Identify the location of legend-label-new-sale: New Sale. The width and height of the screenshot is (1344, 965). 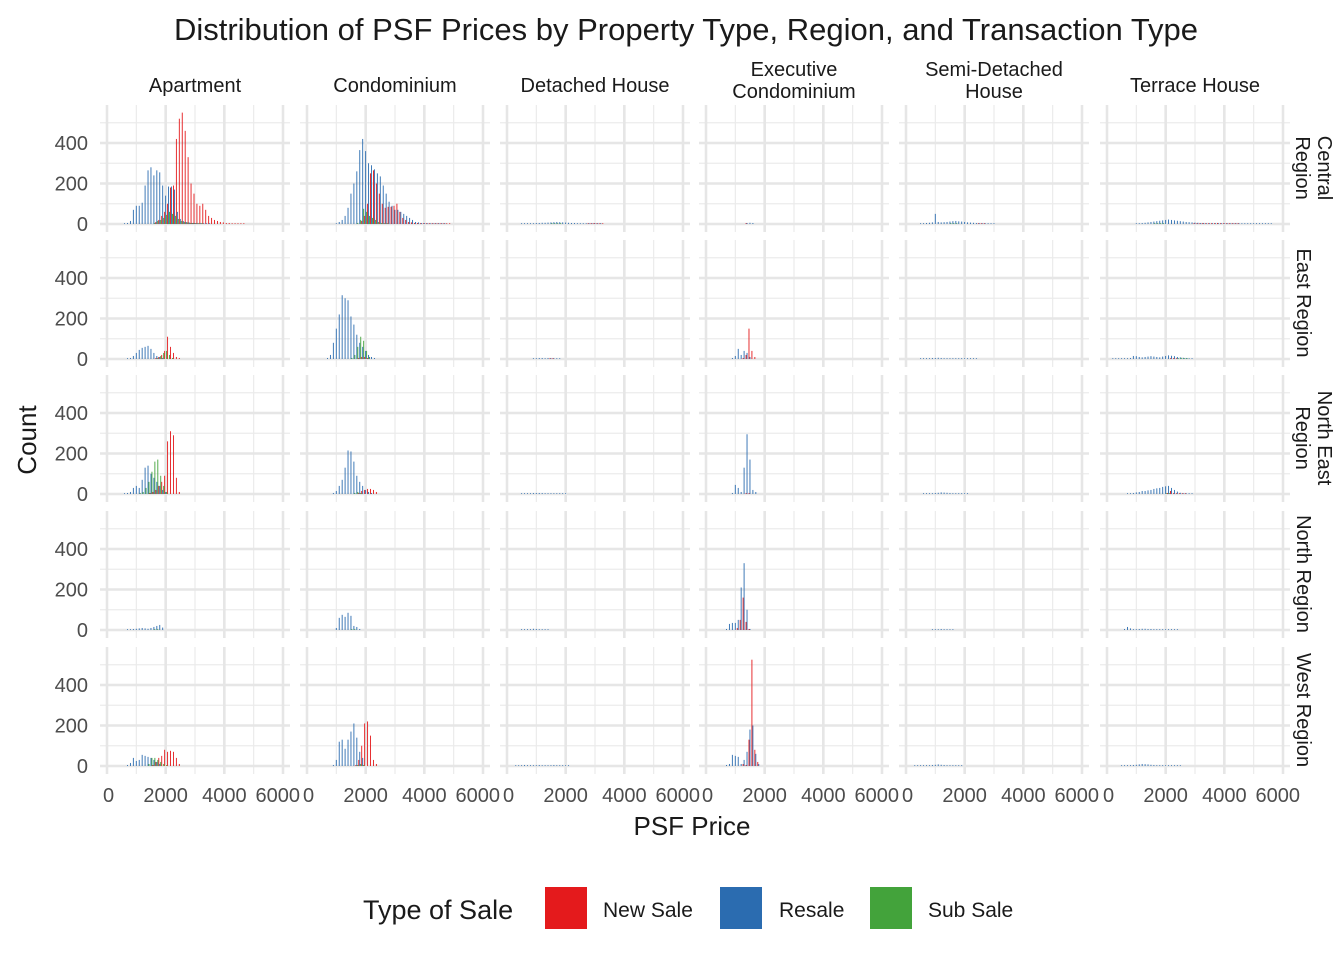
(648, 910).